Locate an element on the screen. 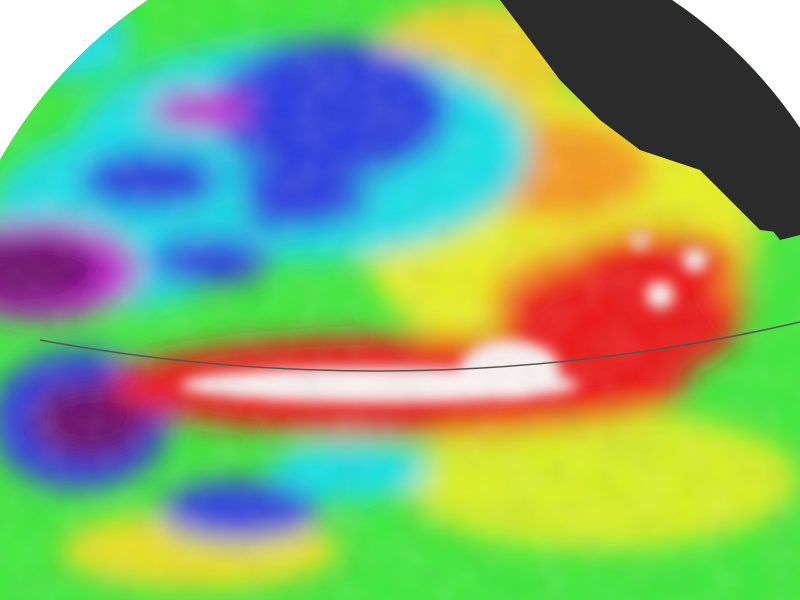 The height and width of the screenshot is (600, 800). north-america-landmass is located at coordinates (650, 117).